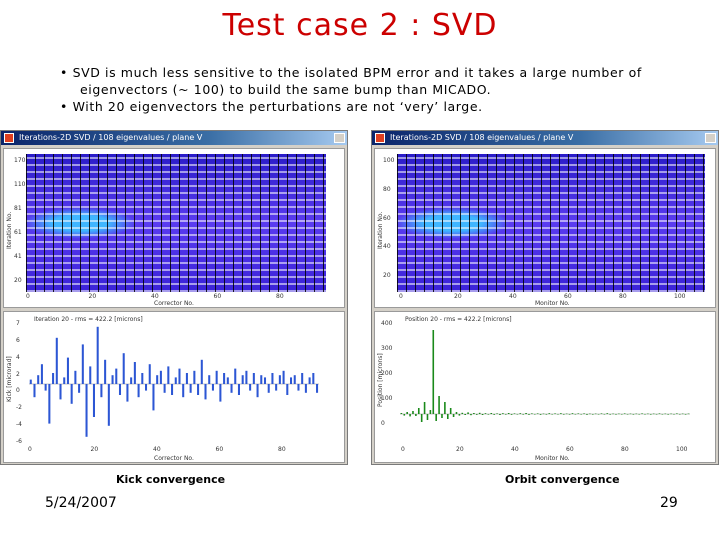 This screenshot has height=540, width=720. What do you see at coordinates (18, 374) in the screenshot?
I see `tick-label: 2` at bounding box center [18, 374].